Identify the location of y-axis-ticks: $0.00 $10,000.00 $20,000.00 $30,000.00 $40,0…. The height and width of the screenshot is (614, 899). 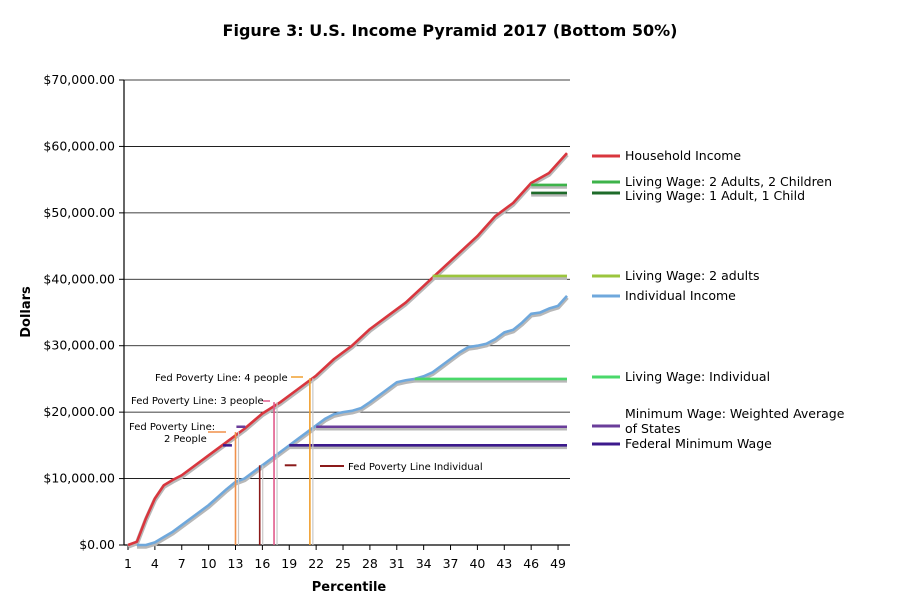
(83, 312).